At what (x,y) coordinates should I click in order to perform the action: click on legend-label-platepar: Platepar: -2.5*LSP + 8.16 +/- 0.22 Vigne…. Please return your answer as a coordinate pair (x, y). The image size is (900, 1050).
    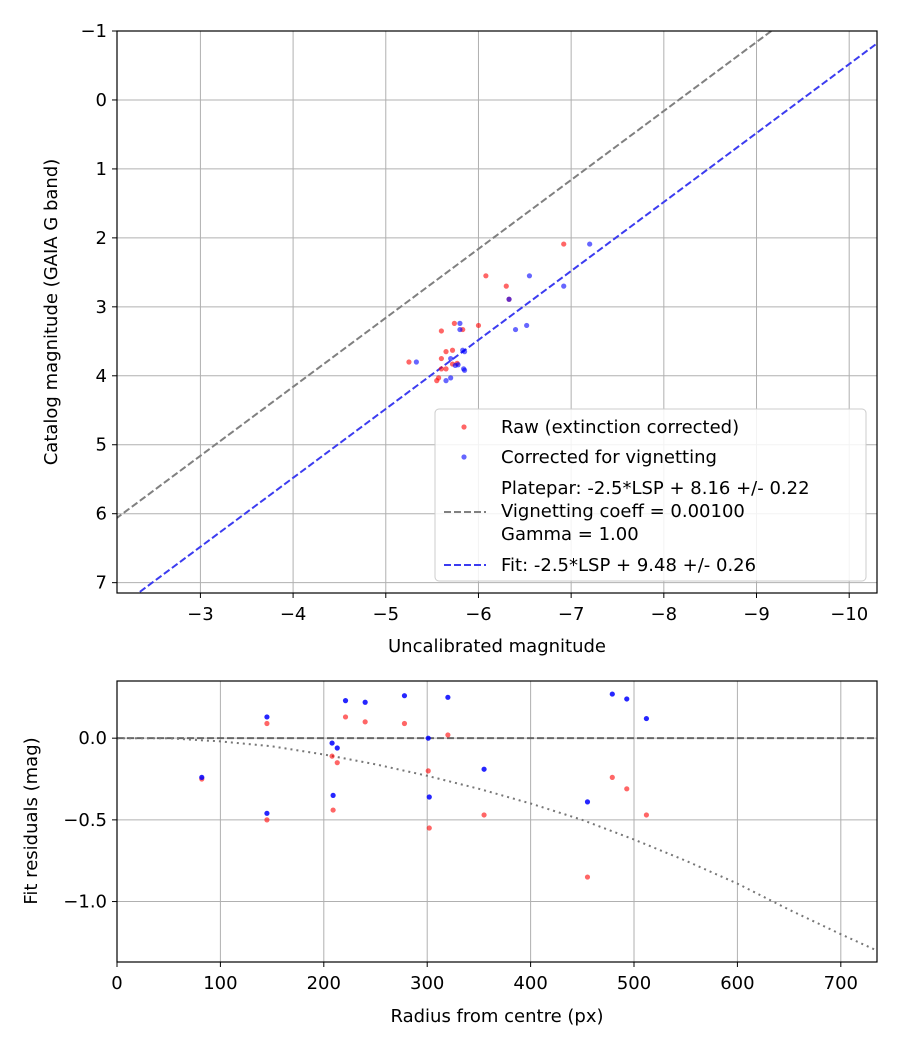
    Looking at the image, I should click on (658, 511).